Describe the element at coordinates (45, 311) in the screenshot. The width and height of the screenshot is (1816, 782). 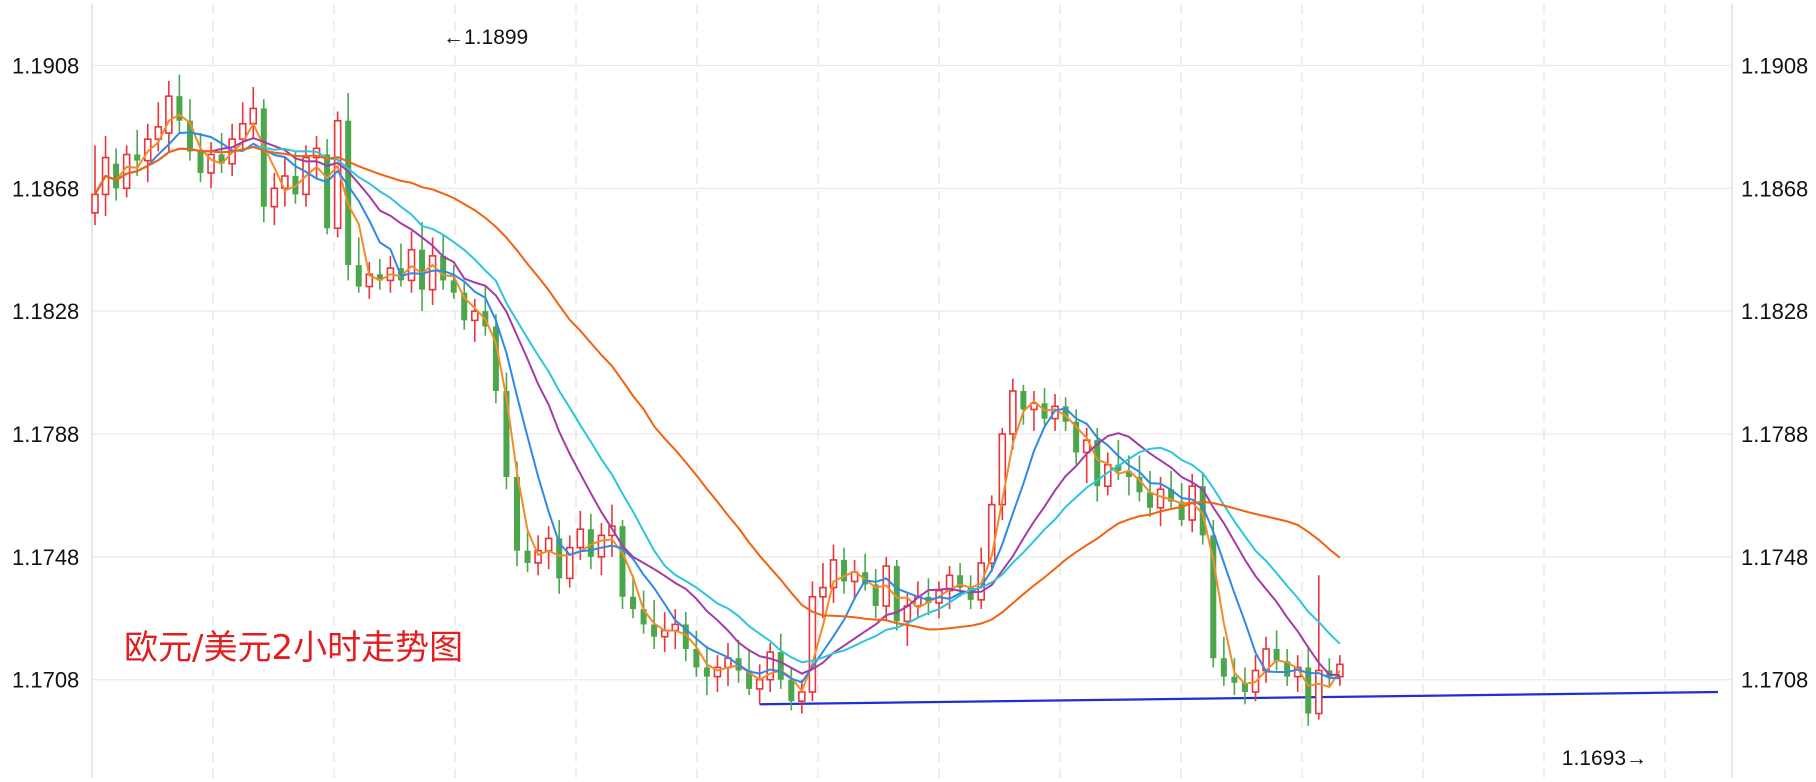
I see `y-tick-left: 1.1828` at that location.